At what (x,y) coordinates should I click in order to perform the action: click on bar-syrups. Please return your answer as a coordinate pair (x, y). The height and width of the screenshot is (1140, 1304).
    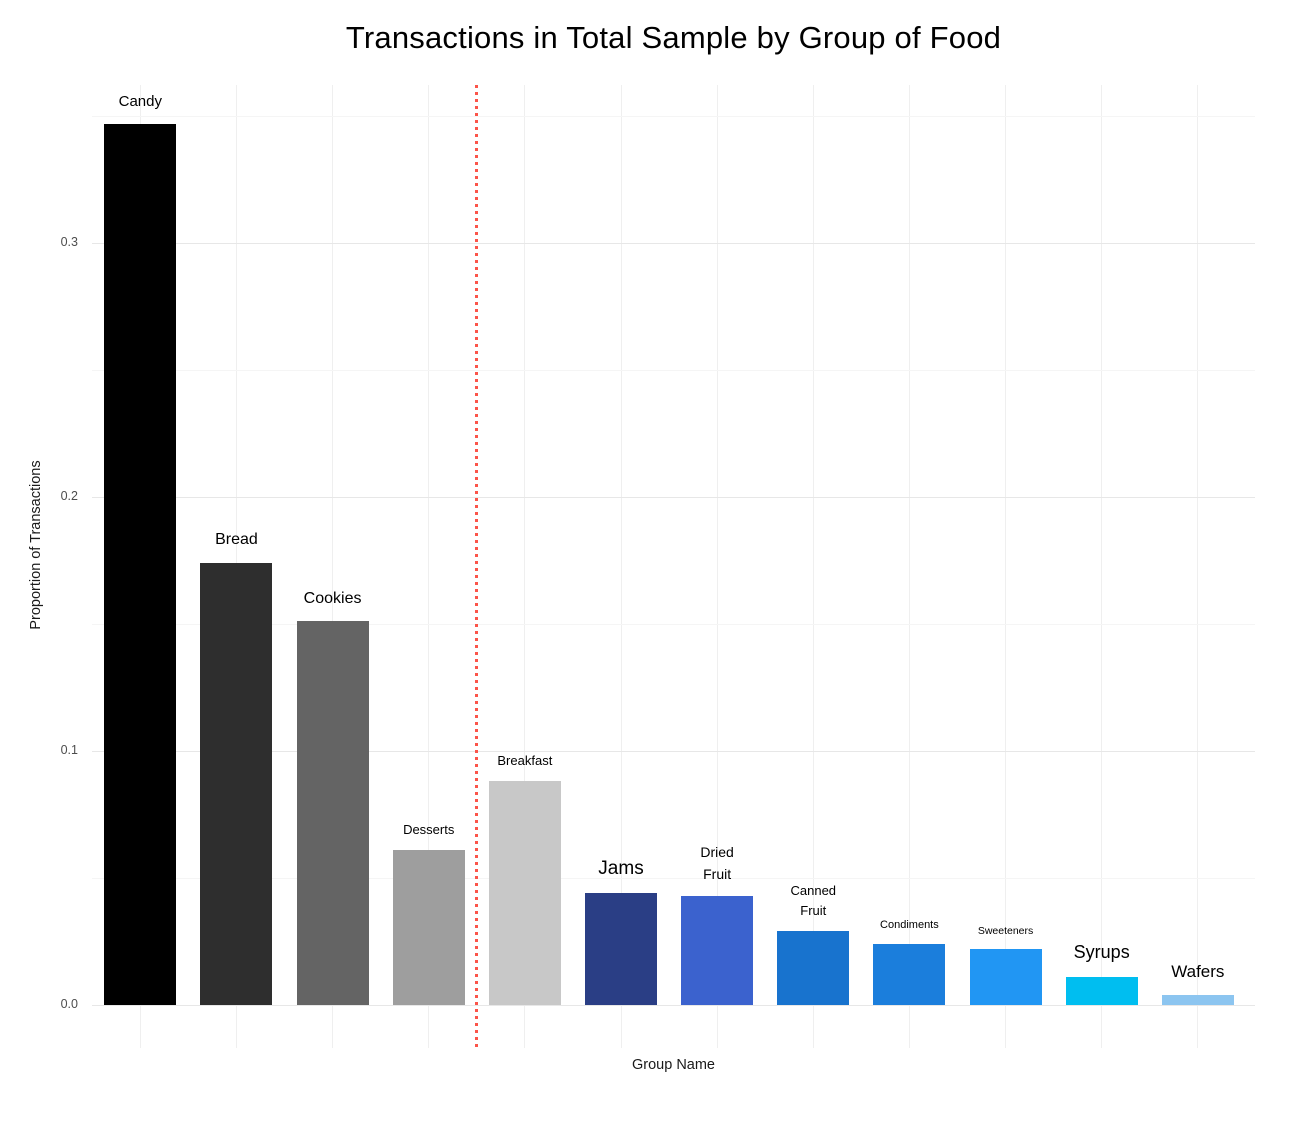
    Looking at the image, I should click on (1101, 991).